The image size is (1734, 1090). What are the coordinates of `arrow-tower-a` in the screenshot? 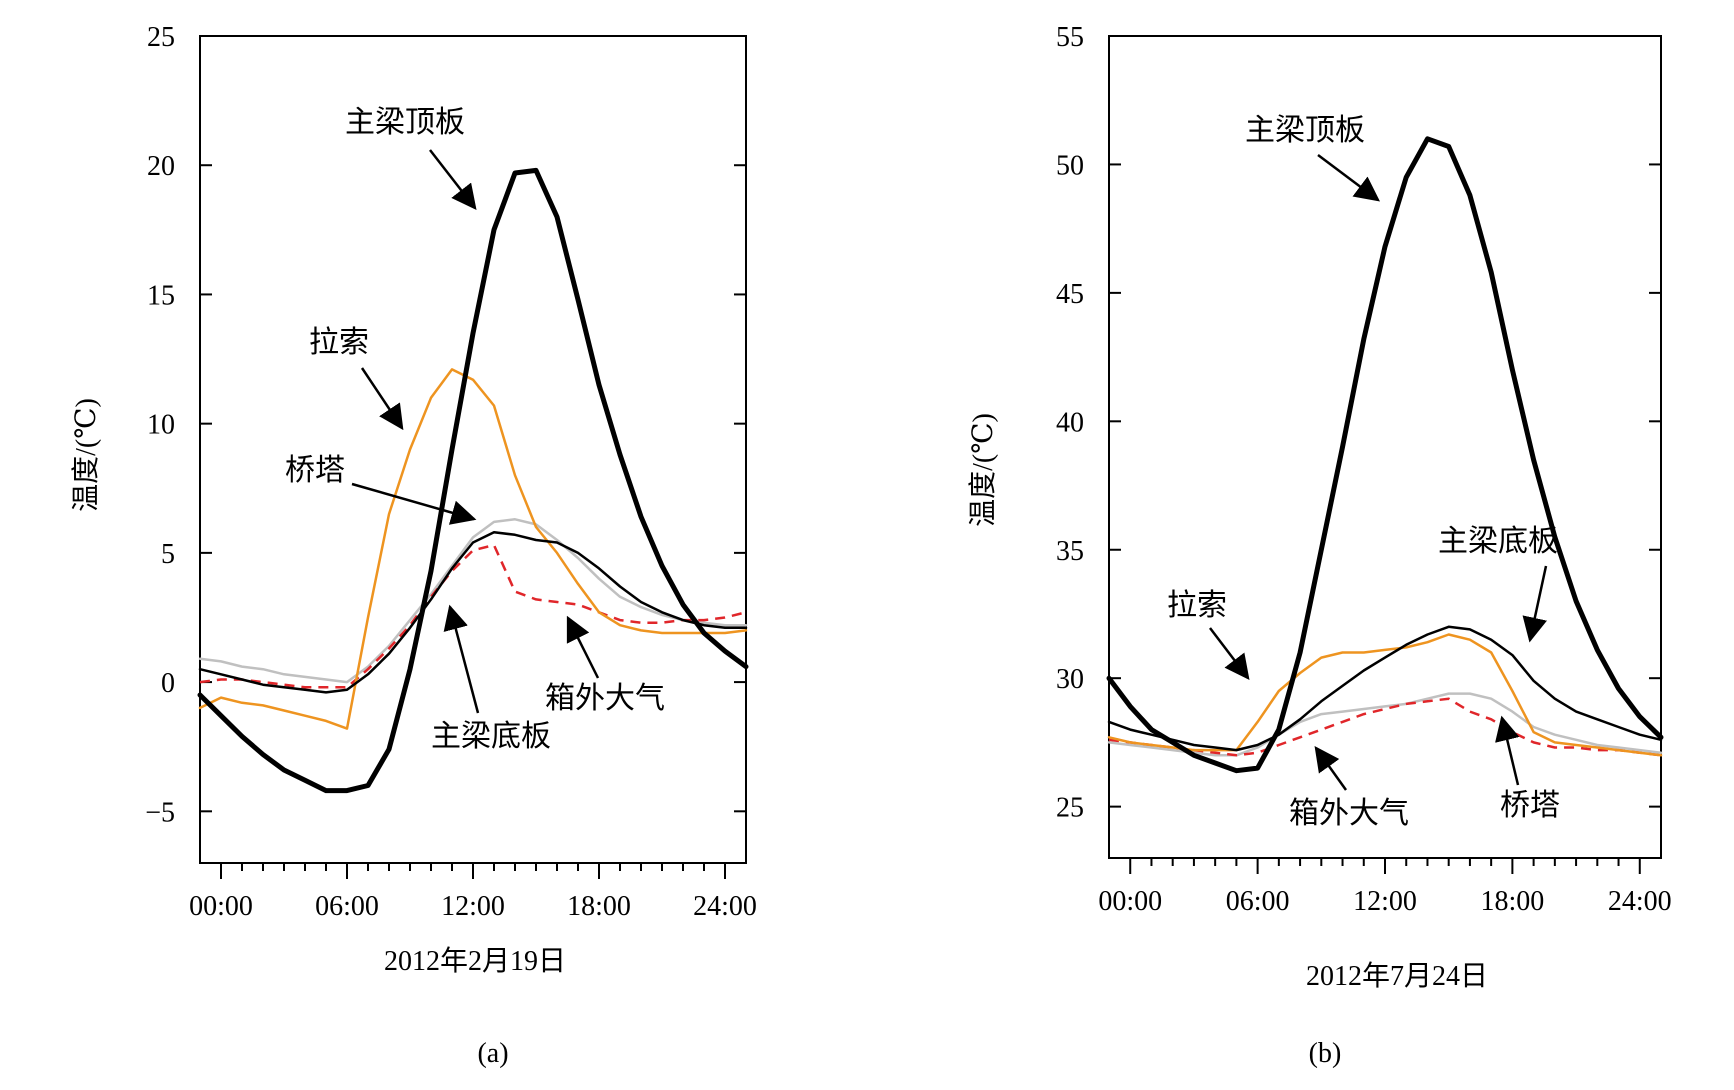 It's located at (414, 503).